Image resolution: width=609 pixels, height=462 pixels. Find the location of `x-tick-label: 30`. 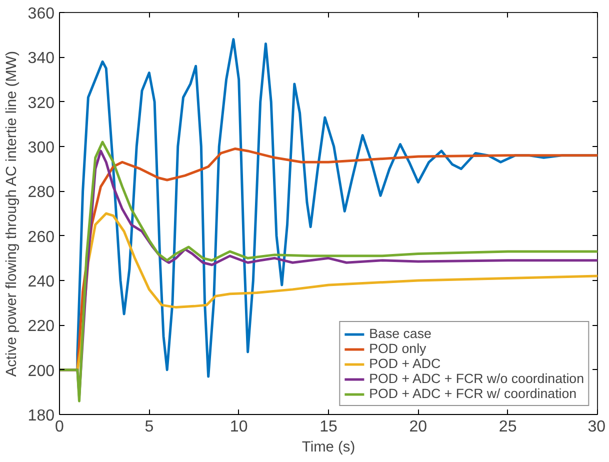

x-tick-label: 30 is located at coordinates (597, 427).